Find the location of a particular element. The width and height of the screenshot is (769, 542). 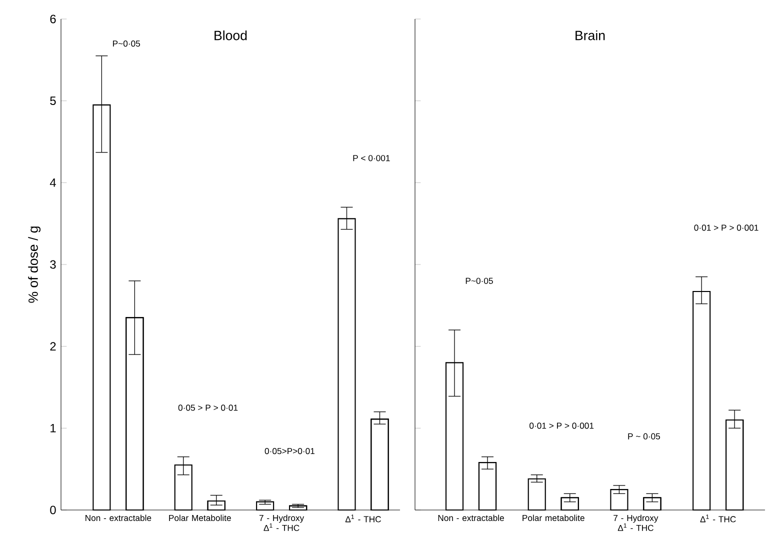

x-tick-label: Polar Metabolite is located at coordinates (200, 518).